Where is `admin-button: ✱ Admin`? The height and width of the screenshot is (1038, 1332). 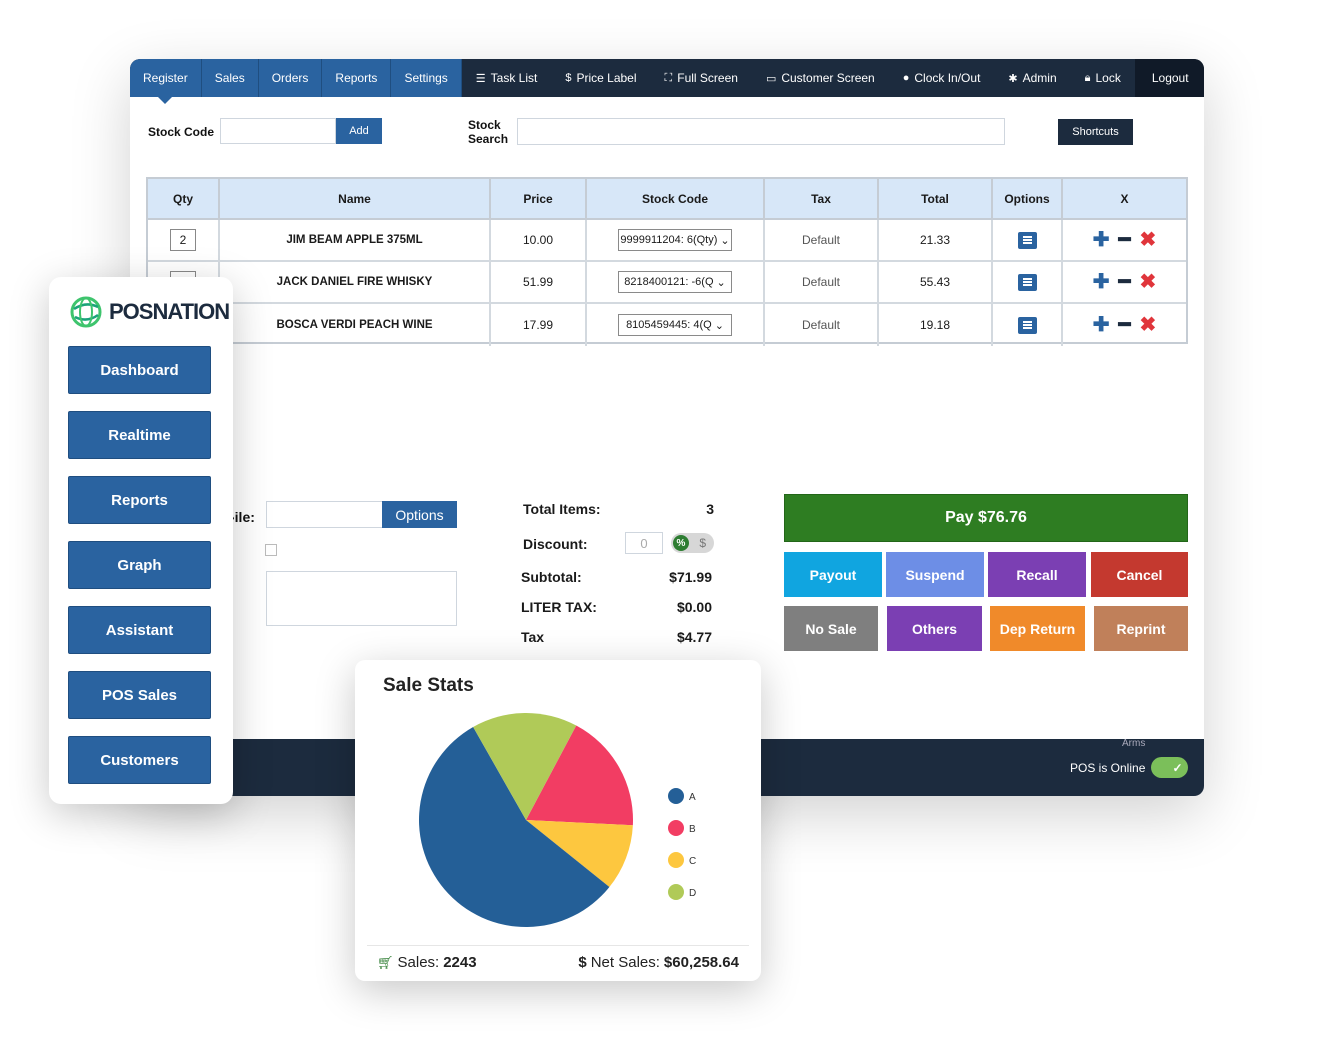
admin-button: ✱ Admin is located at coordinates (1032, 78).